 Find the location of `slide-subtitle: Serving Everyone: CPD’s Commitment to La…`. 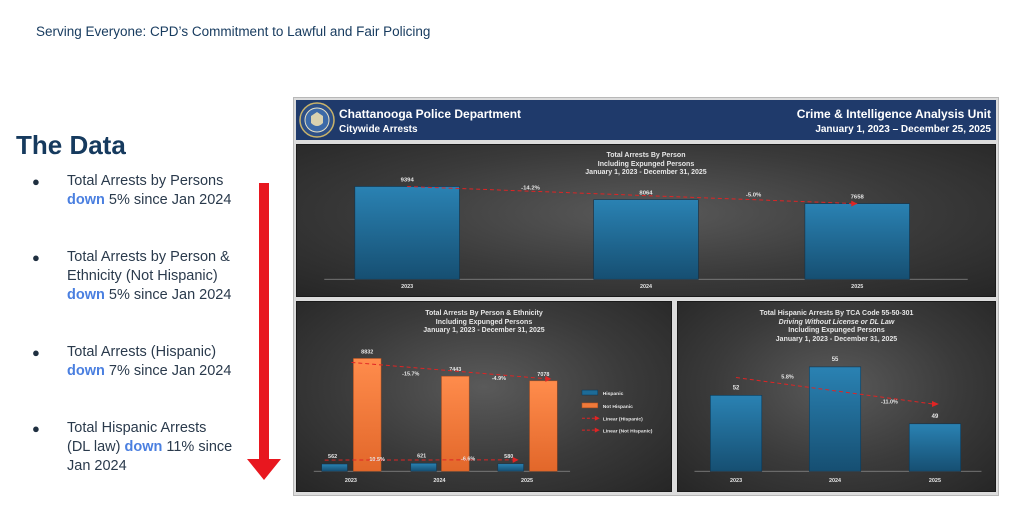

slide-subtitle: Serving Everyone: CPD’s Commitment to La… is located at coordinates (233, 31).